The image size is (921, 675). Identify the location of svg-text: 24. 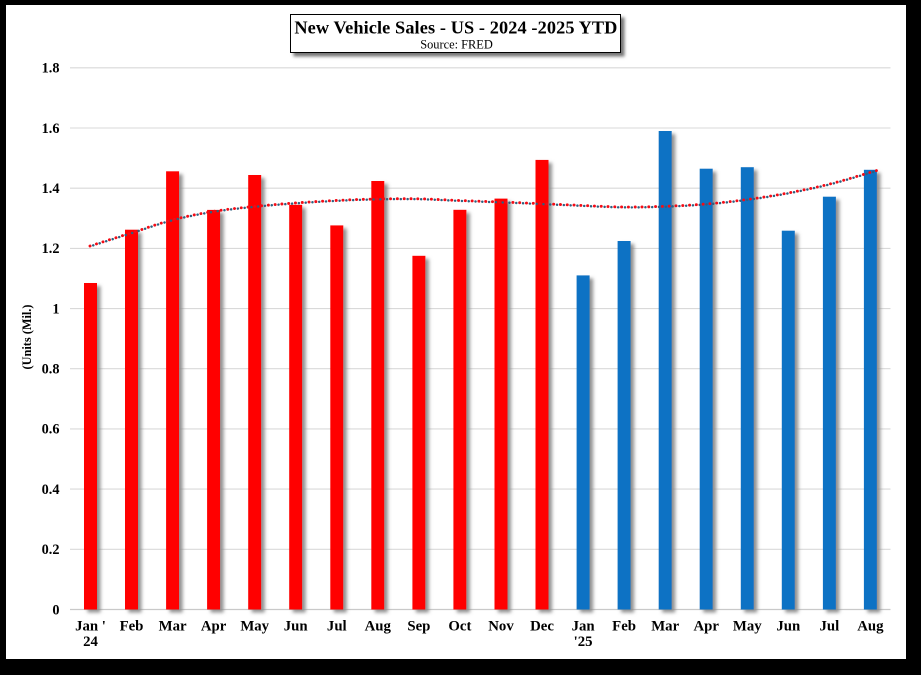
(90, 642).